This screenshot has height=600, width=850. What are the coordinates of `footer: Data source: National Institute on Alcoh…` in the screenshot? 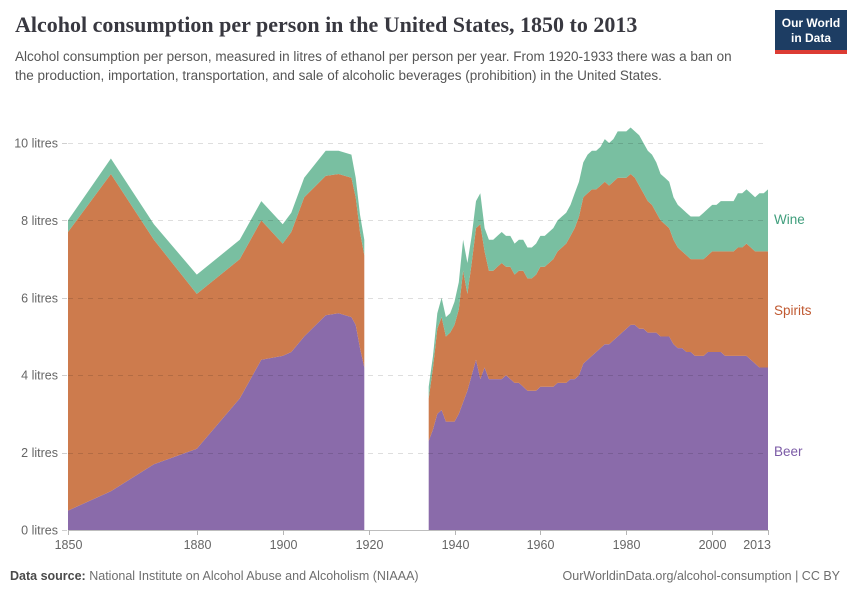 It's located at (425, 576).